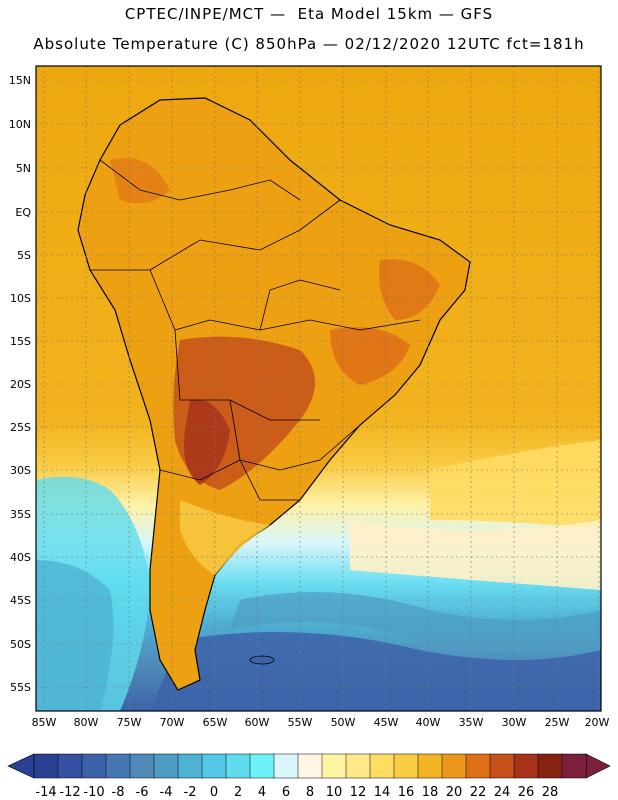 The image size is (618, 800). Describe the element at coordinates (118, 792) in the screenshot. I see `colorbar-label: -8` at that location.